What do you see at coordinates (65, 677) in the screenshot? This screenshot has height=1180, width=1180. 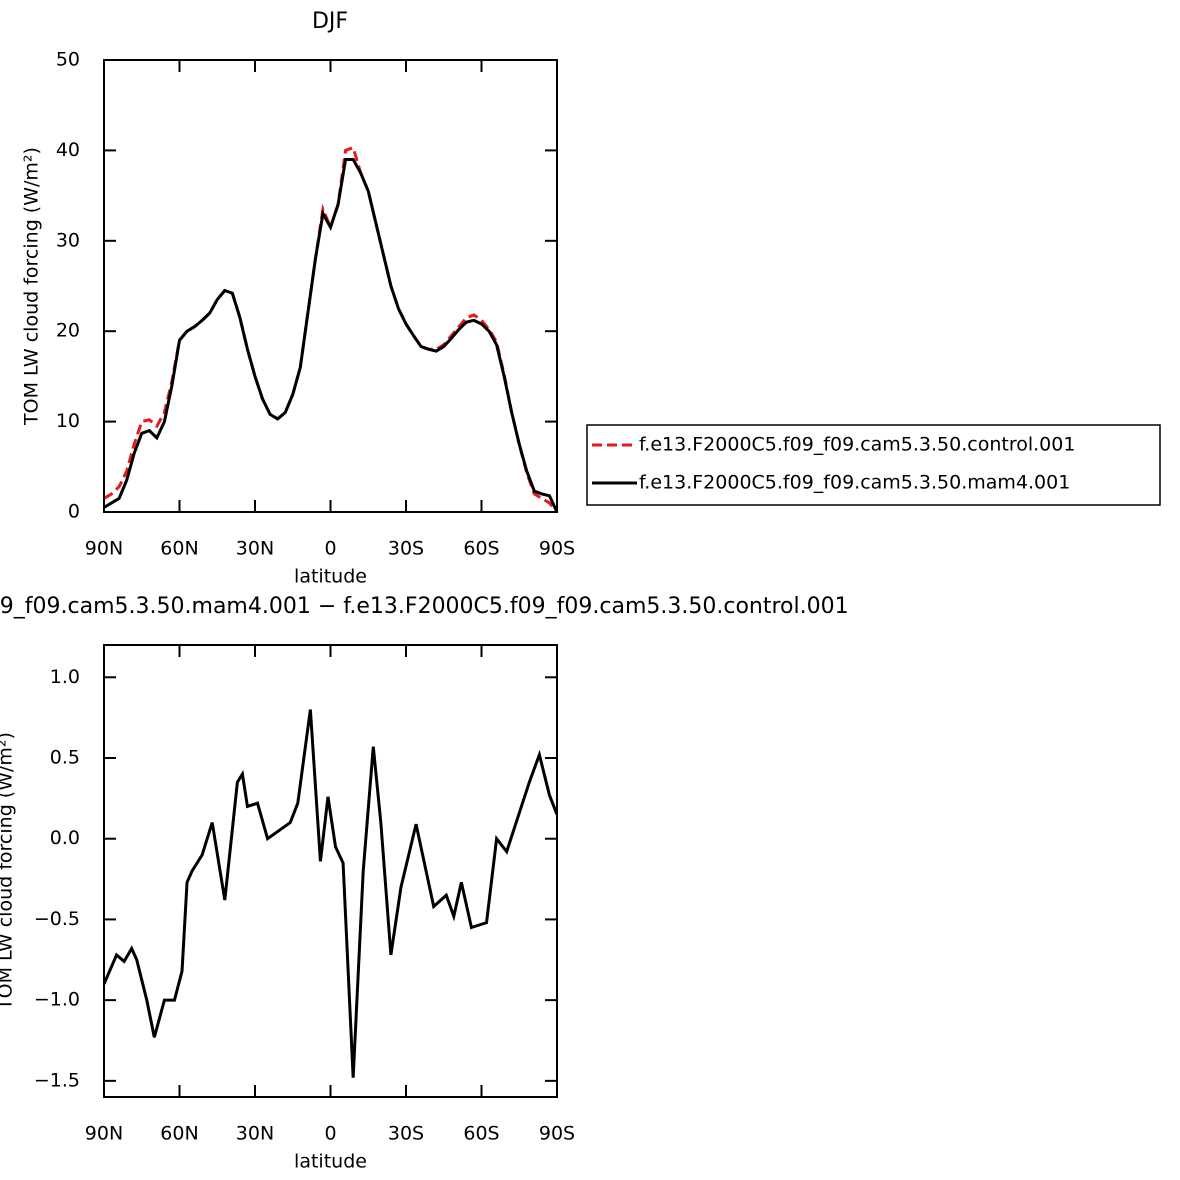 I see `y-tick-label: 1.0` at bounding box center [65, 677].